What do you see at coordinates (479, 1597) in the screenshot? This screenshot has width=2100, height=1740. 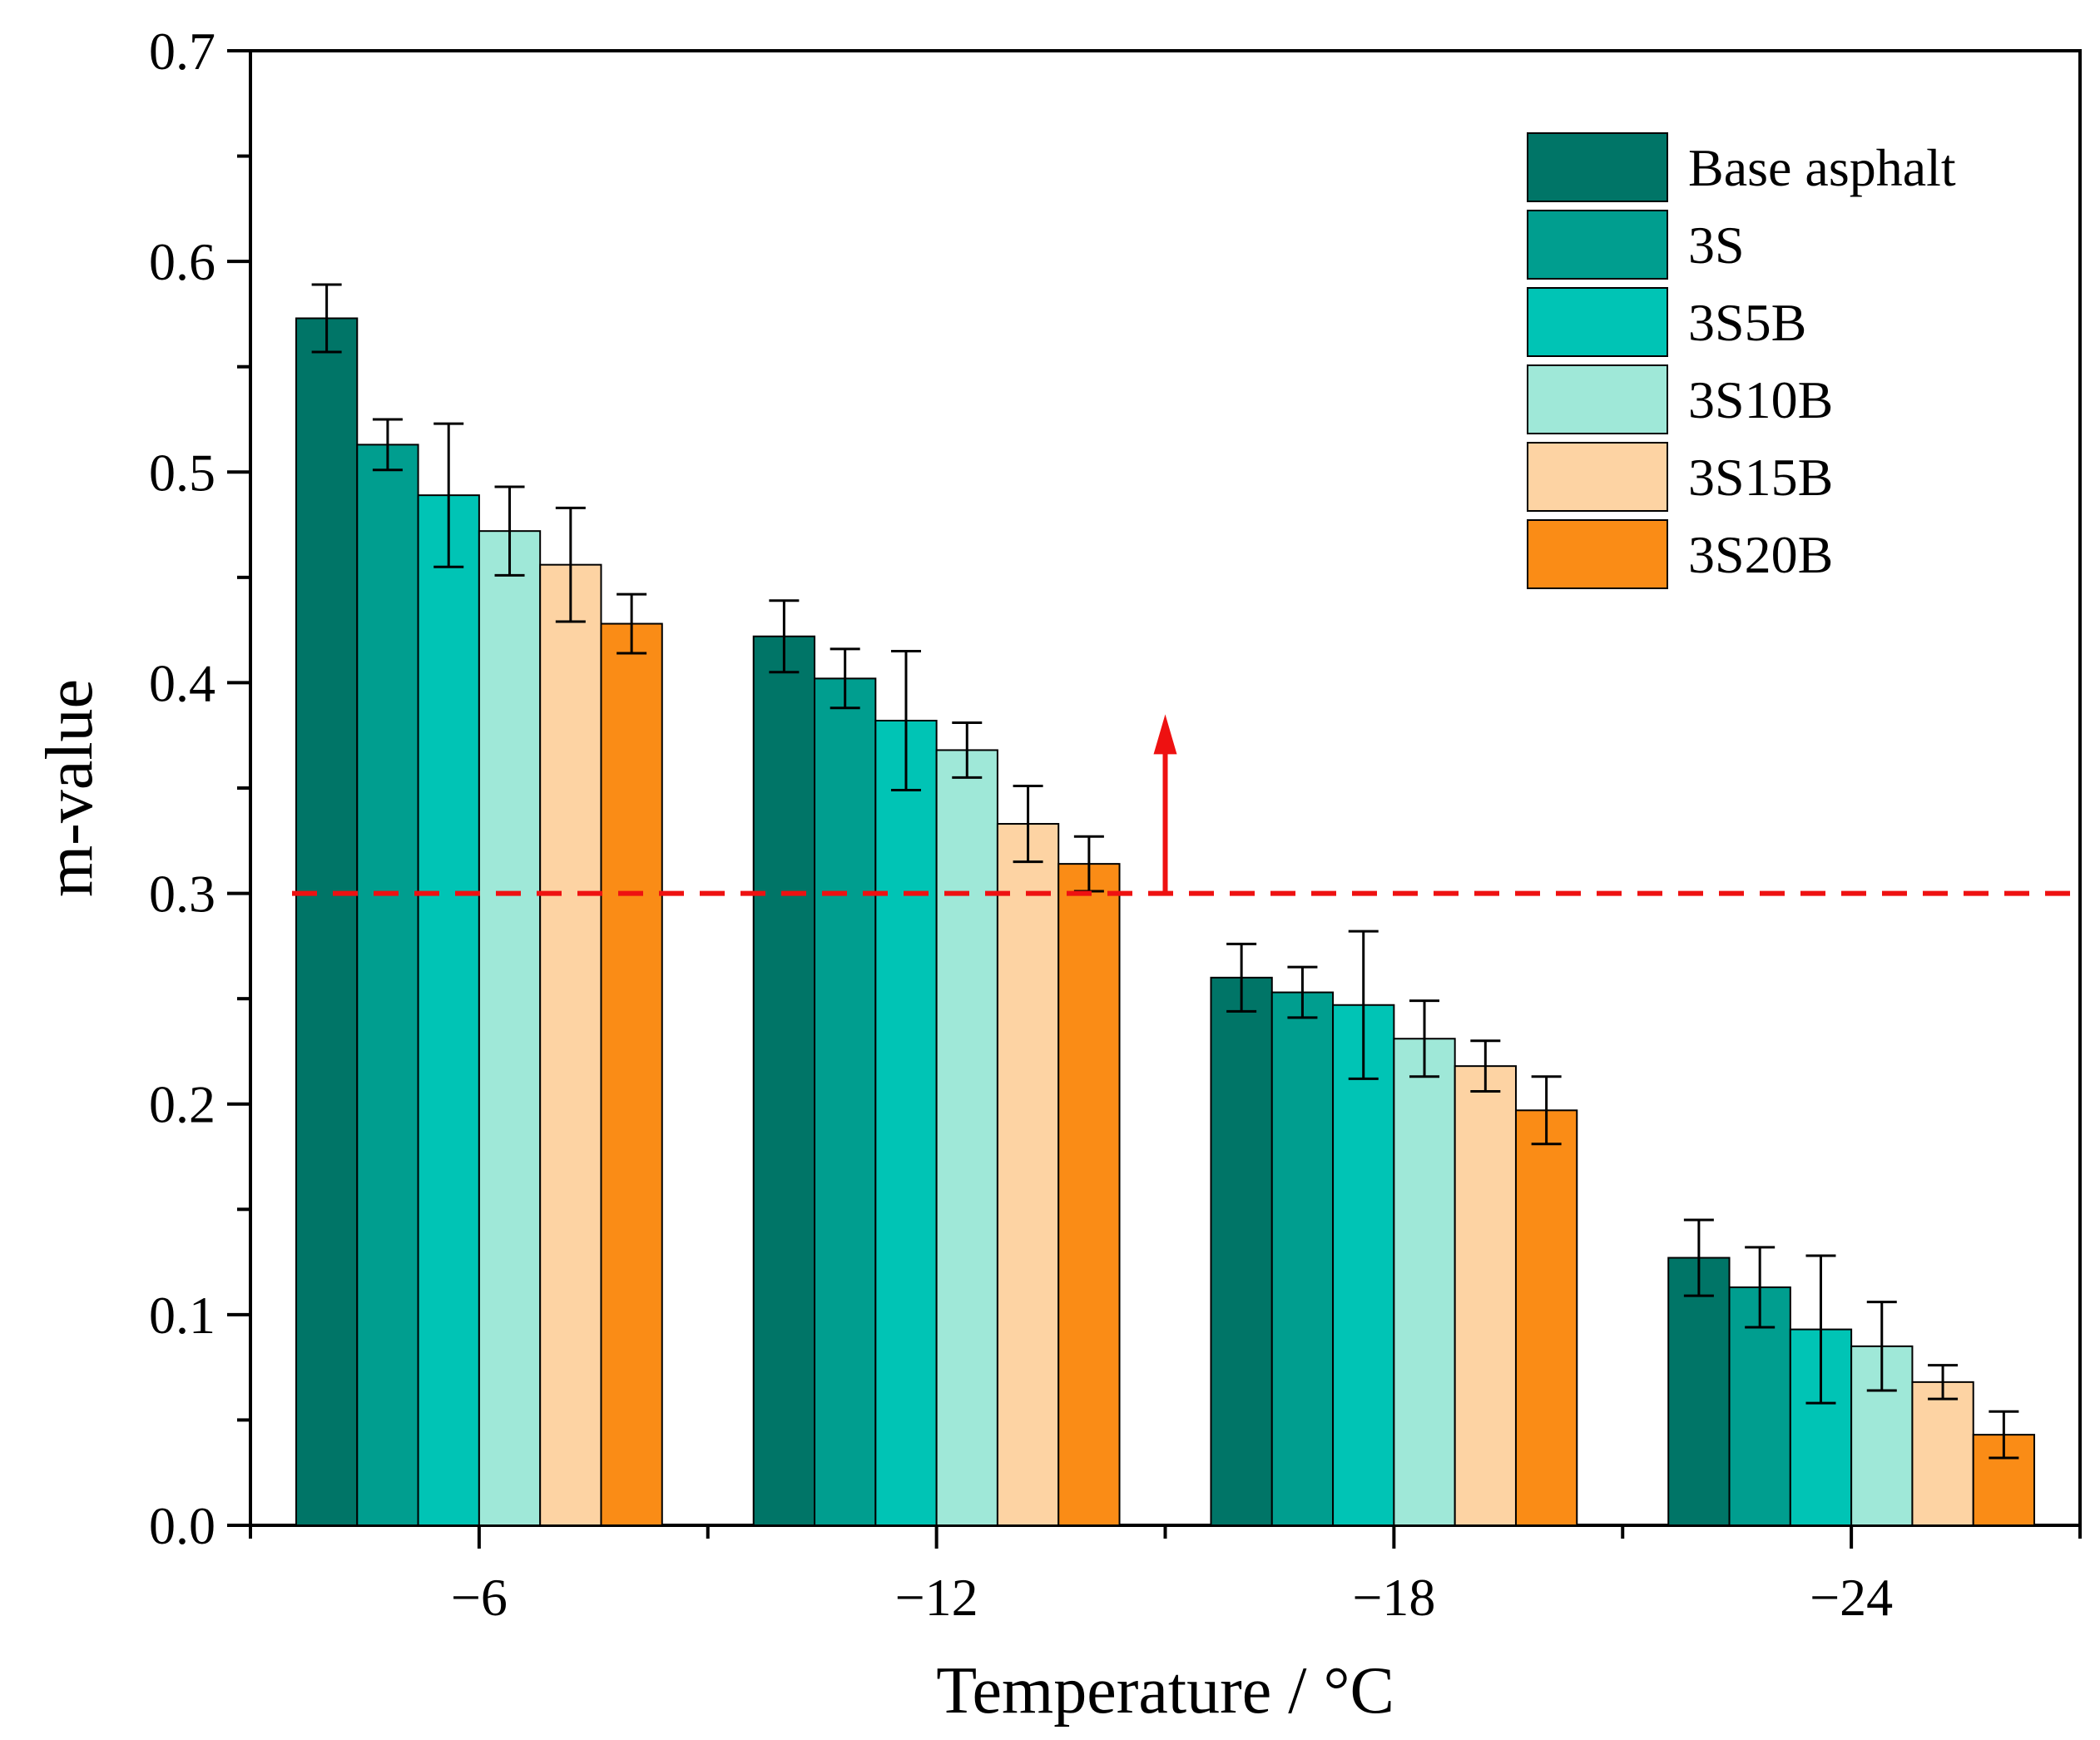 I see `x-tick-label: −6` at bounding box center [479, 1597].